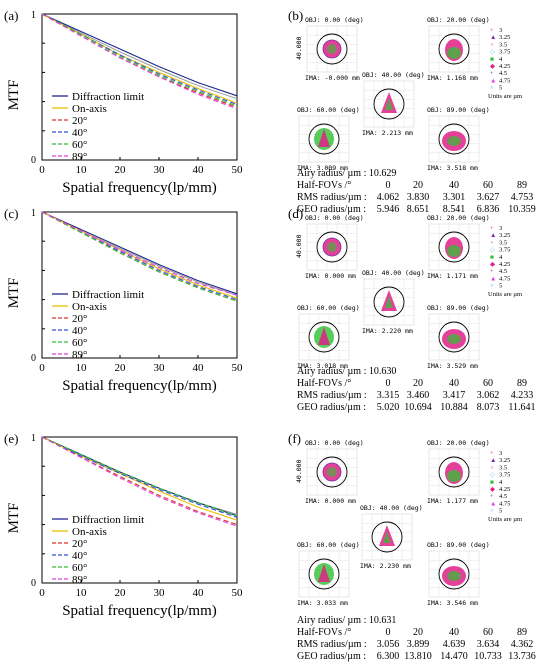 This screenshot has width=550, height=672. I want to click on panel-label: (e), so click(11, 438).